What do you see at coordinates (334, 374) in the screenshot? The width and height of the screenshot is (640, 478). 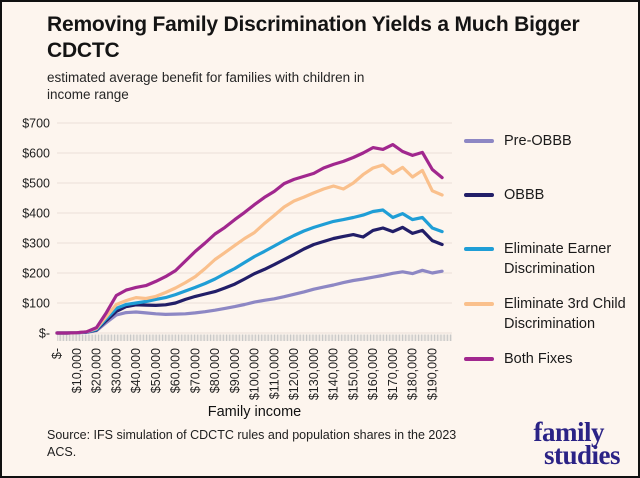 I see `x-tick-label: $140,000` at bounding box center [334, 374].